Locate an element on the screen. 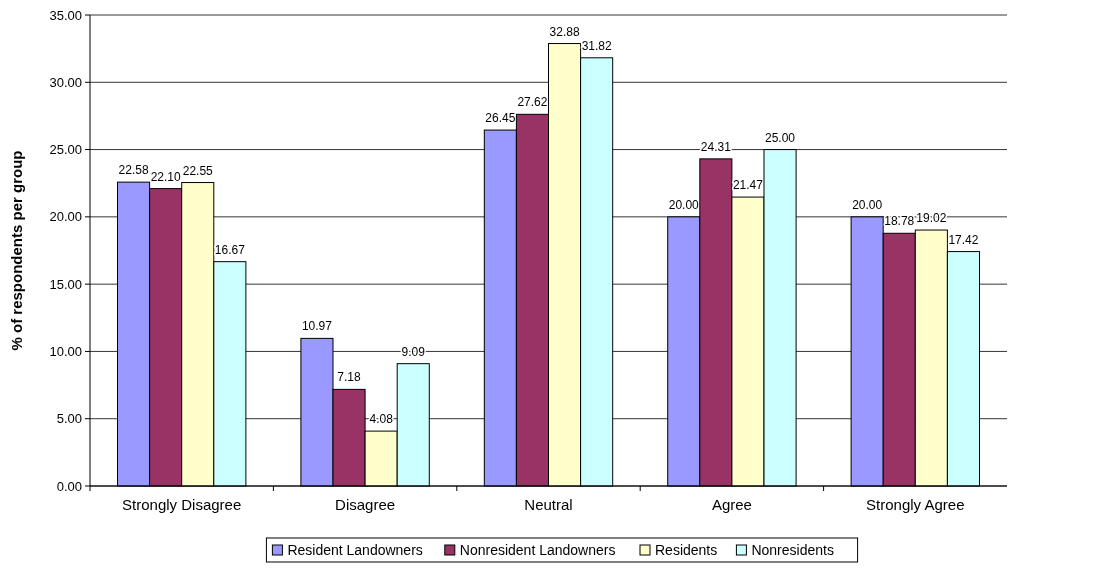  legend-label: Nonresidents is located at coordinates (792, 549).